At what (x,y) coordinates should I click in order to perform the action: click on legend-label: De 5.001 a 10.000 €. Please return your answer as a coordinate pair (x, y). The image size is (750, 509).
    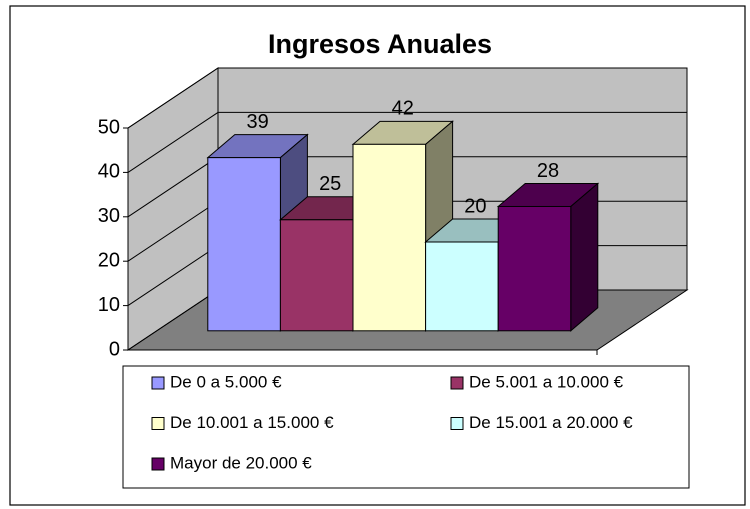
    Looking at the image, I should click on (546, 381).